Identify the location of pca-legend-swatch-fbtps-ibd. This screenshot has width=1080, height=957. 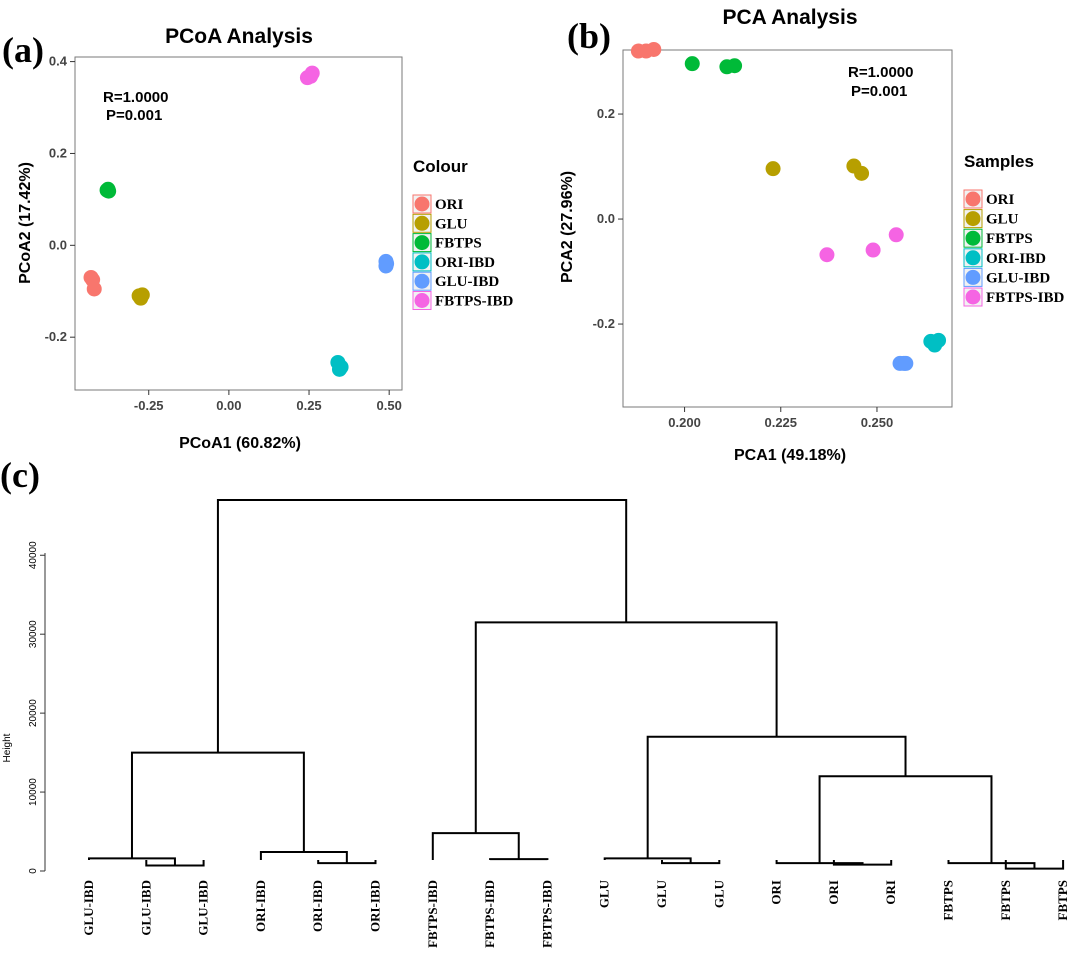
(973, 297).